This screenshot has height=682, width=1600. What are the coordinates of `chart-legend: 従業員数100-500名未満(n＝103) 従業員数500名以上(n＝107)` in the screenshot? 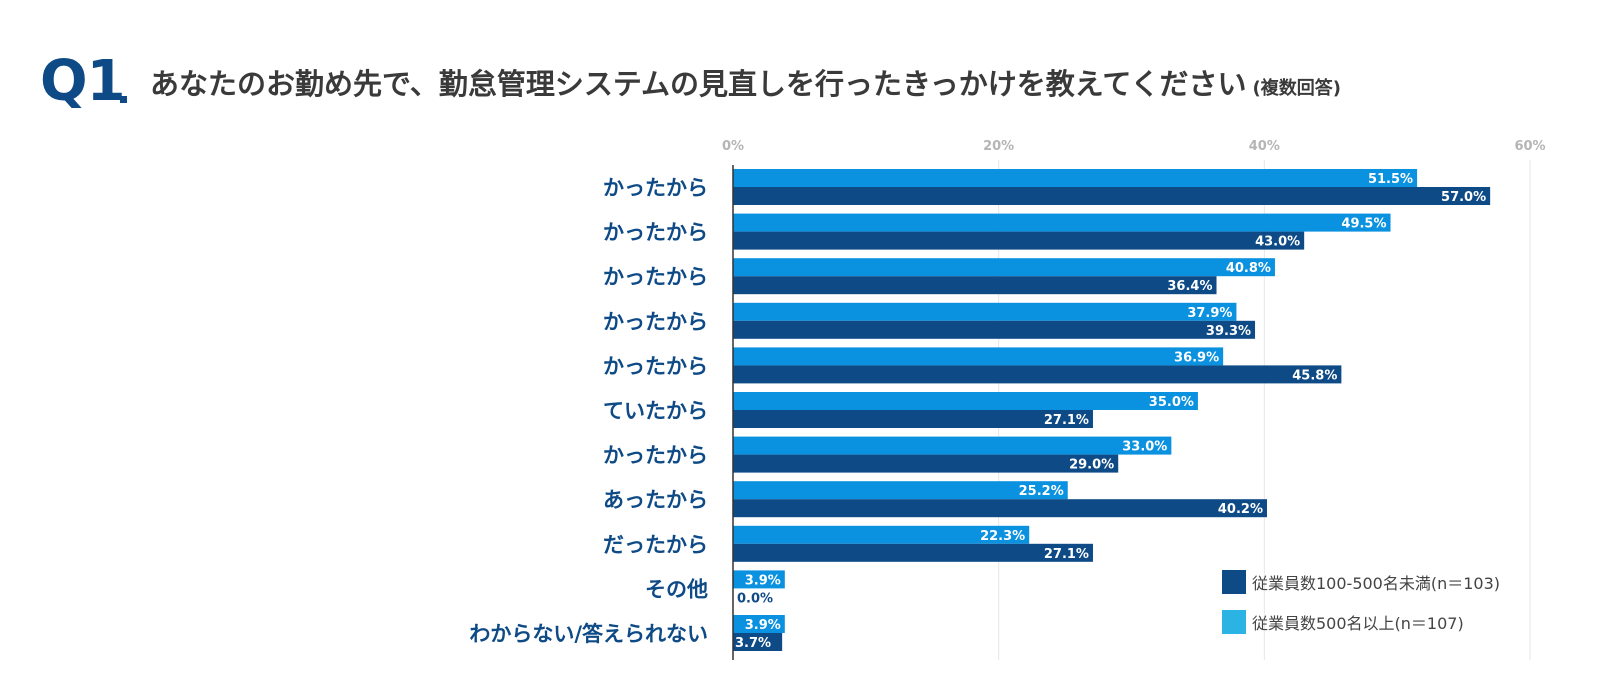 It's located at (1361, 602).